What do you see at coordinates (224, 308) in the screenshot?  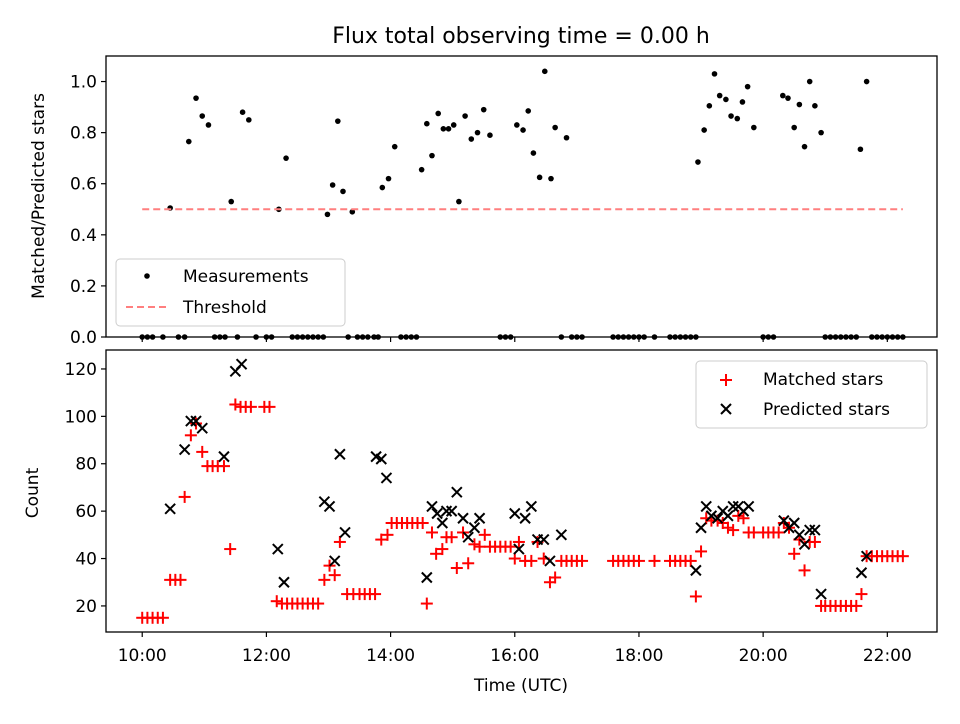 I see `legend-threshold-label: Threshold` at bounding box center [224, 308].